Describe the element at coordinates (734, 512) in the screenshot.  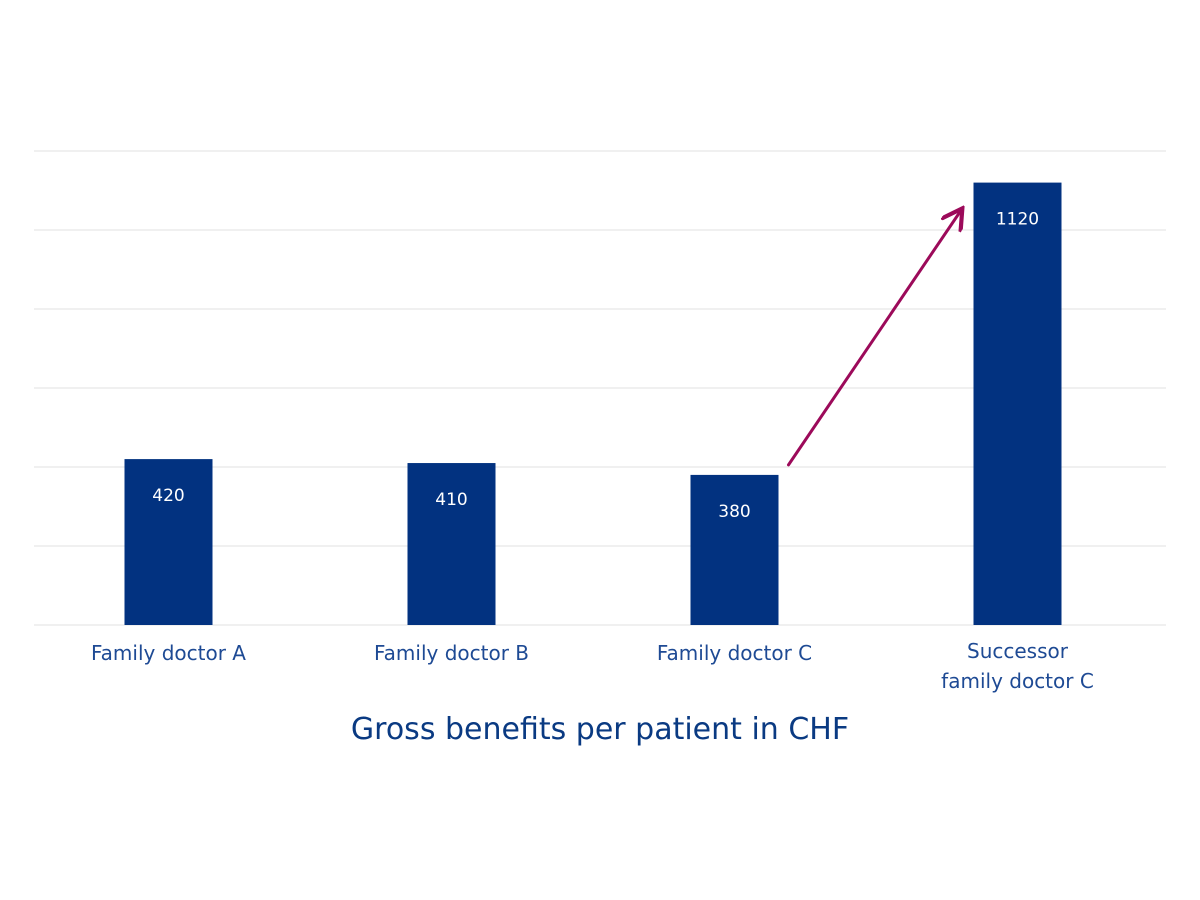
I see `bar-value-label: 380` at that location.